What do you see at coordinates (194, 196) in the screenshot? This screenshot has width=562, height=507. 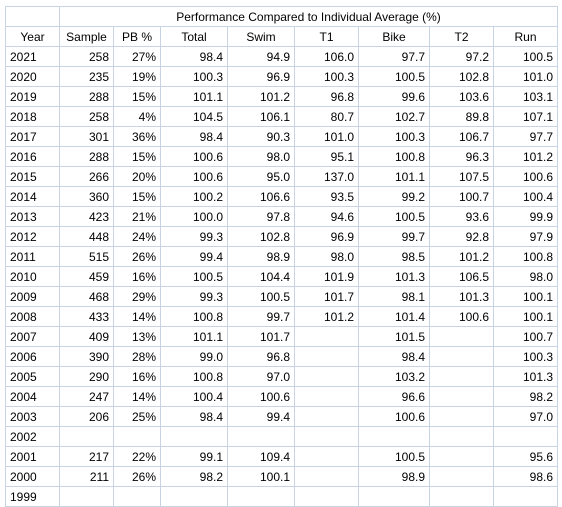 I see `total-cell: 100.2` at bounding box center [194, 196].